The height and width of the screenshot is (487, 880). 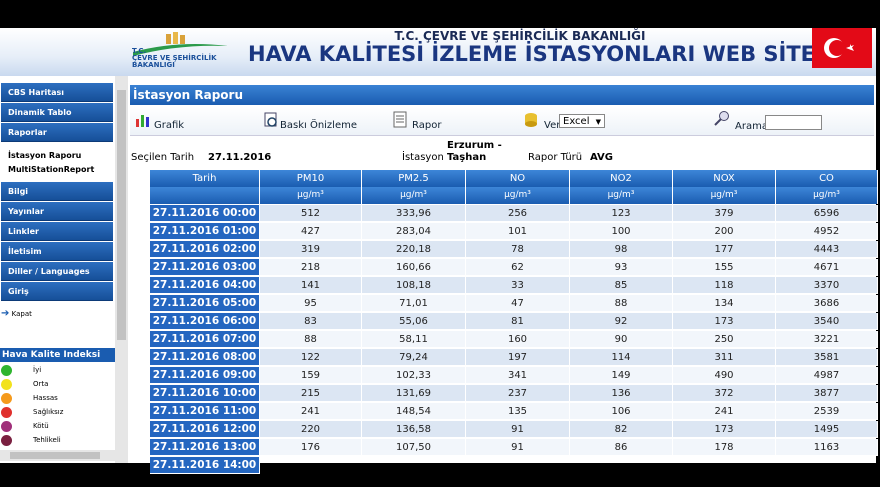 What do you see at coordinates (169, 125) in the screenshot?
I see `chart-button: Grafik` at bounding box center [169, 125].